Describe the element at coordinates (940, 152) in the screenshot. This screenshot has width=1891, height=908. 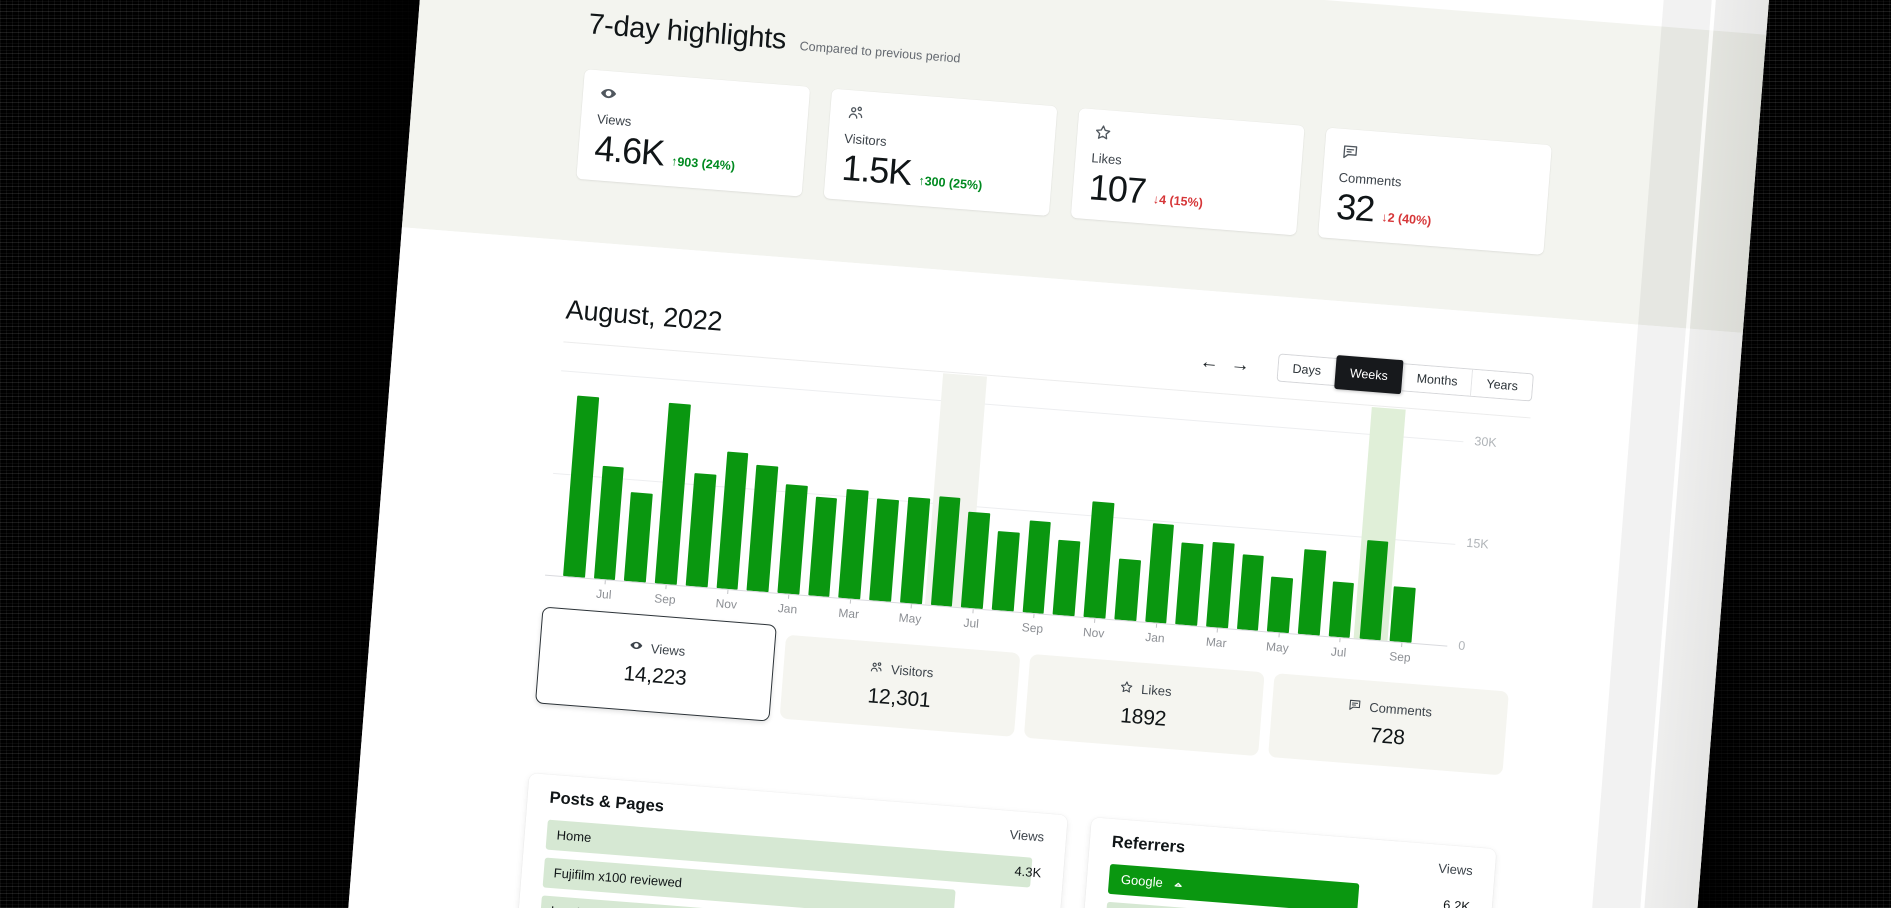
I see `highlight-card-visitors: Visitors 1.5K ↑300 (25%)` at that location.